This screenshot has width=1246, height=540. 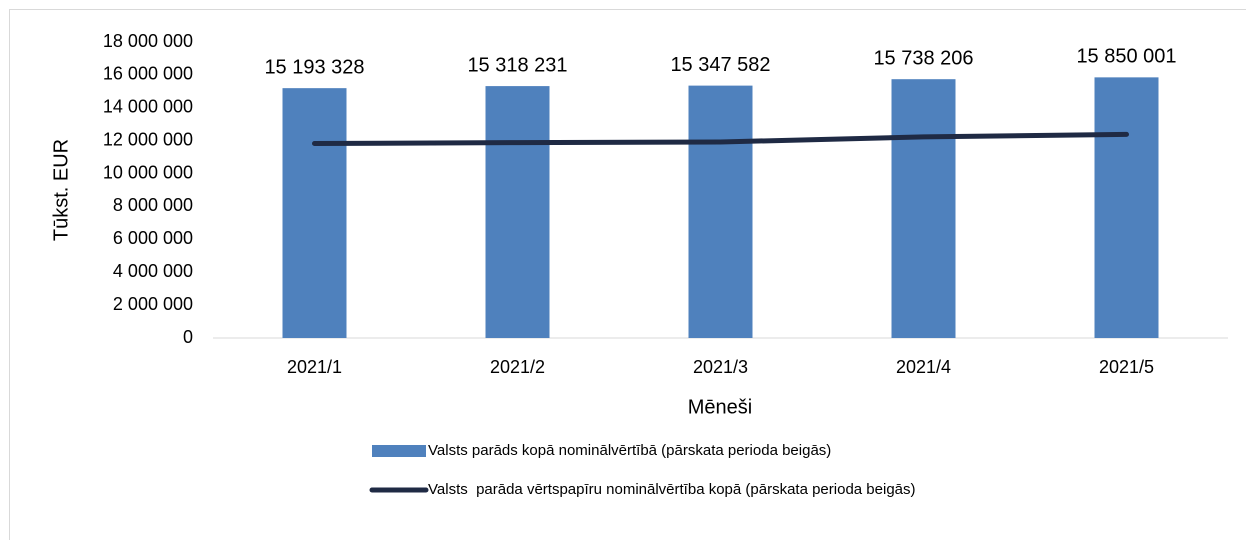 I want to click on y-axis-title: Tūkst. EUR, so click(x=61, y=190).